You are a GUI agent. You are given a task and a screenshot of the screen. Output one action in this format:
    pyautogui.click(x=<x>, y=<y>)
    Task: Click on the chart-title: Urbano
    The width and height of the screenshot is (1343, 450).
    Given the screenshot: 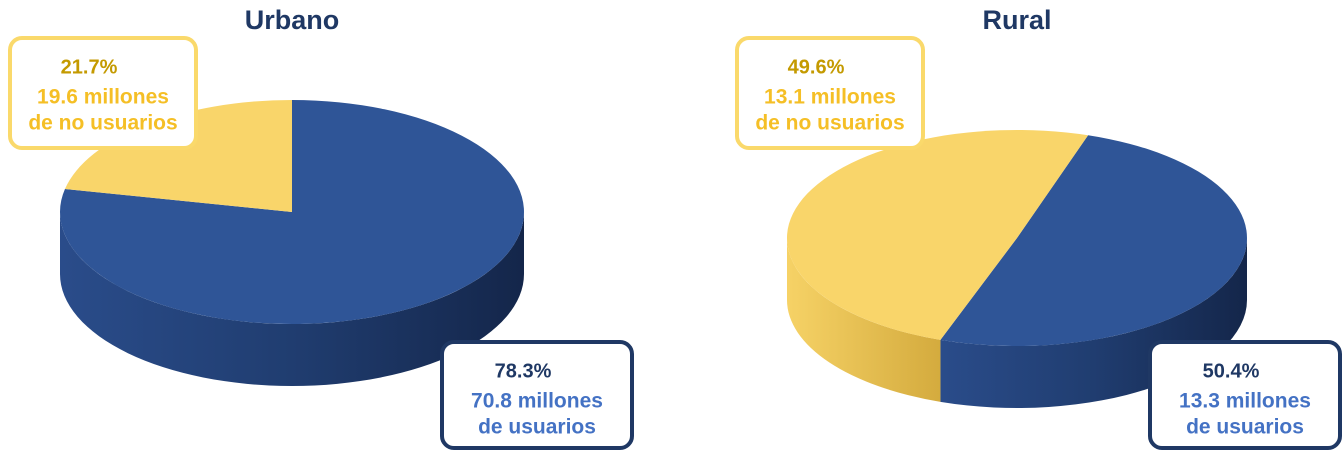 What is the action you would take?
    pyautogui.click(x=292, y=20)
    